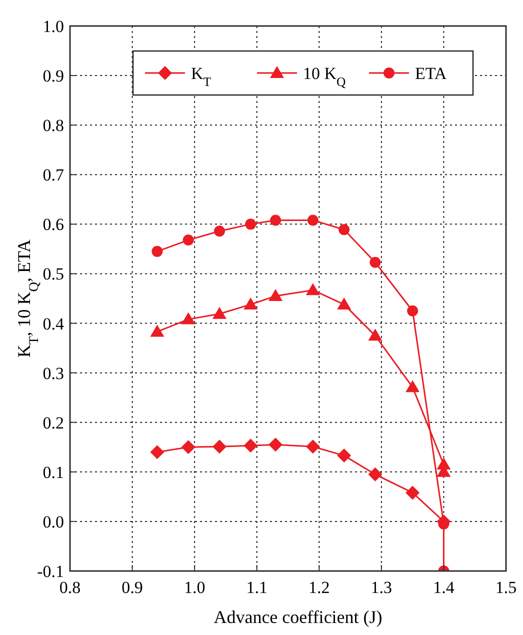  What do you see at coordinates (431, 73) in the screenshot?
I see `legend-label: ETA` at bounding box center [431, 73].